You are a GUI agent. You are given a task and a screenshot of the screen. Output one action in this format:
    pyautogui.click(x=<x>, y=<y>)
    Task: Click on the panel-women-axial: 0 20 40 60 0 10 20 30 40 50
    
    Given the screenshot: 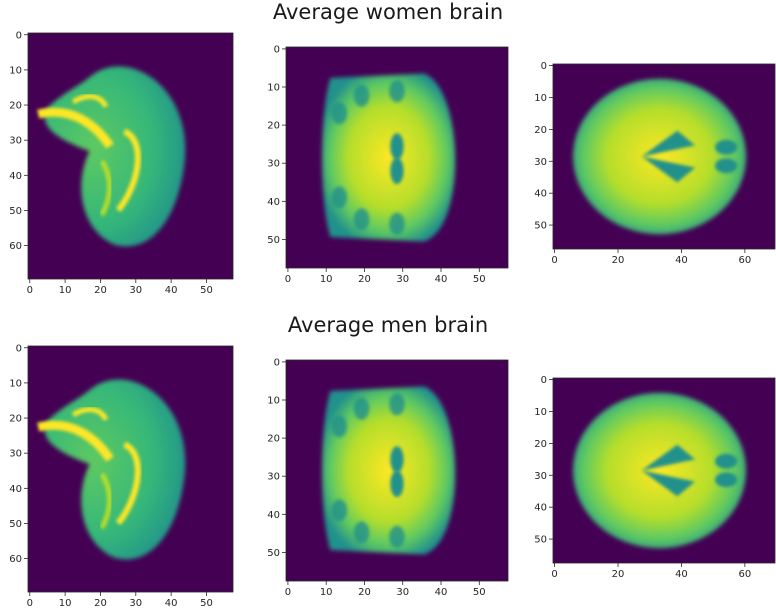 What is the action you would take?
    pyautogui.click(x=655, y=163)
    